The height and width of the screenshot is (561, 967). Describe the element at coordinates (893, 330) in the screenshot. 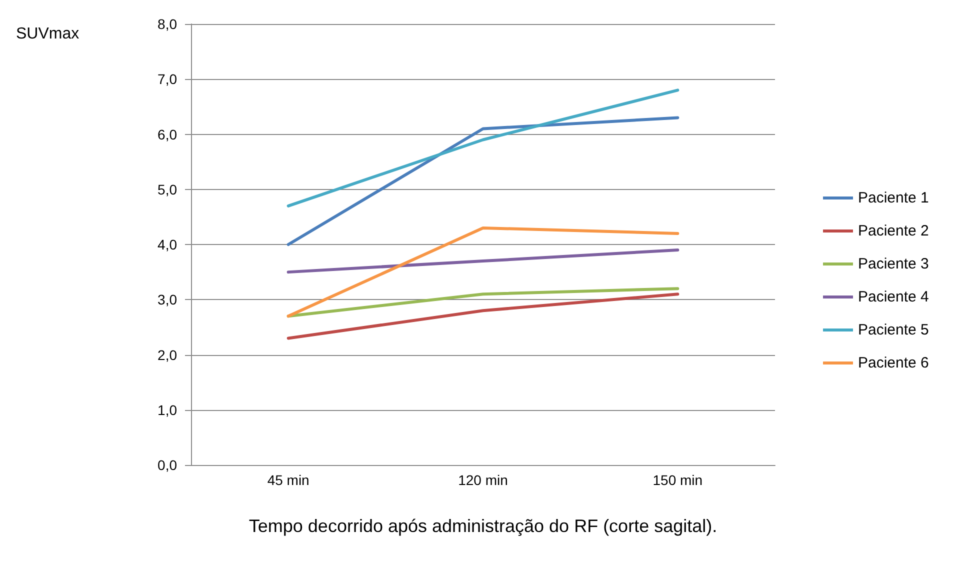

I see `legend-label: Paciente 5` at that location.